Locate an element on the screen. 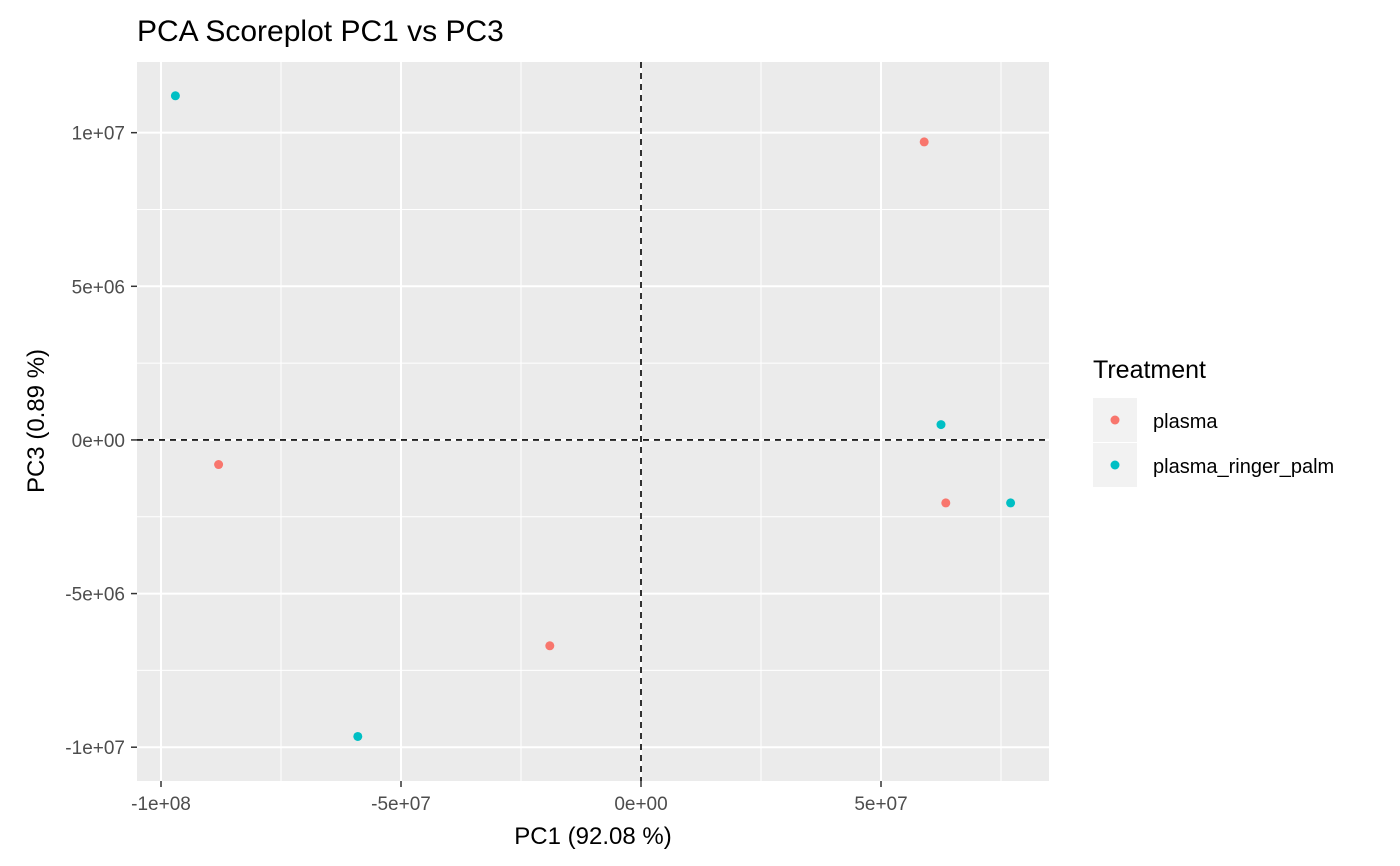 The width and height of the screenshot is (1400, 866). chart-title: PCA Scoreplot PC1 vs PC3 is located at coordinates (320, 31).